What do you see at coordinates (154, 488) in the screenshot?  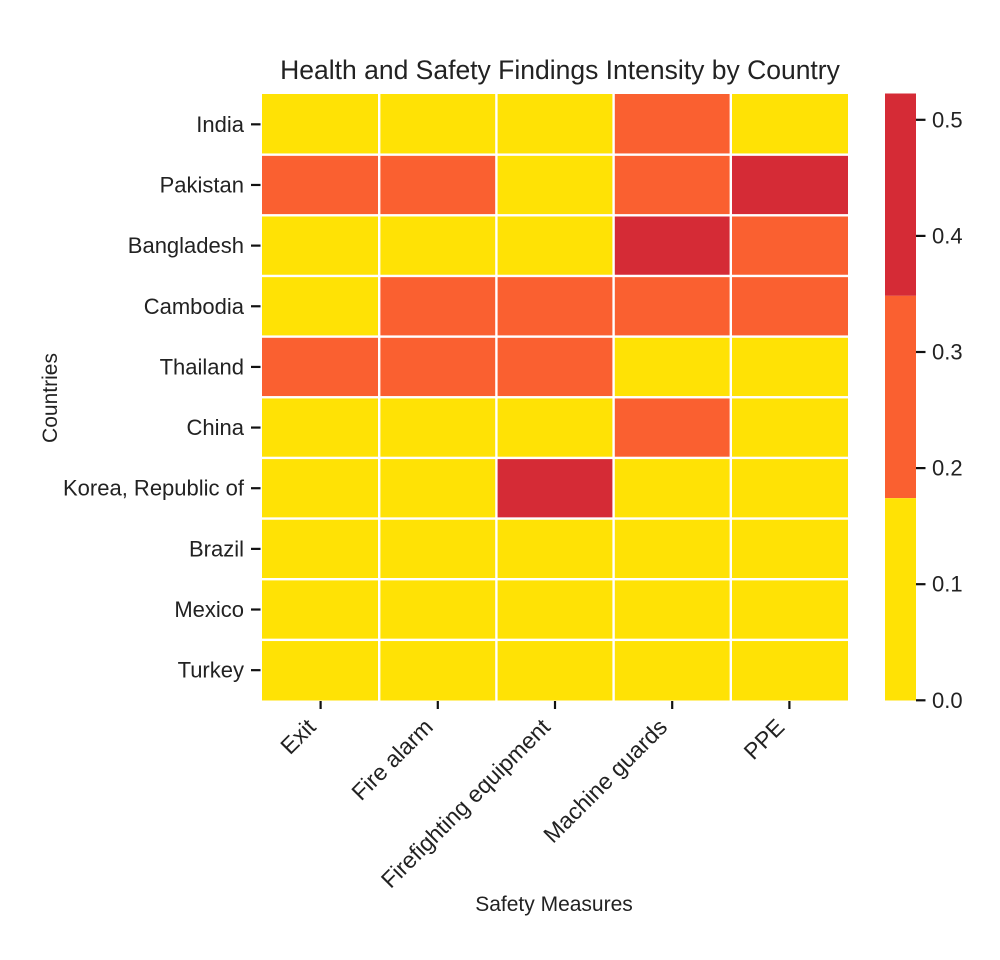 I see `svg-text: Korea, Republic of` at bounding box center [154, 488].